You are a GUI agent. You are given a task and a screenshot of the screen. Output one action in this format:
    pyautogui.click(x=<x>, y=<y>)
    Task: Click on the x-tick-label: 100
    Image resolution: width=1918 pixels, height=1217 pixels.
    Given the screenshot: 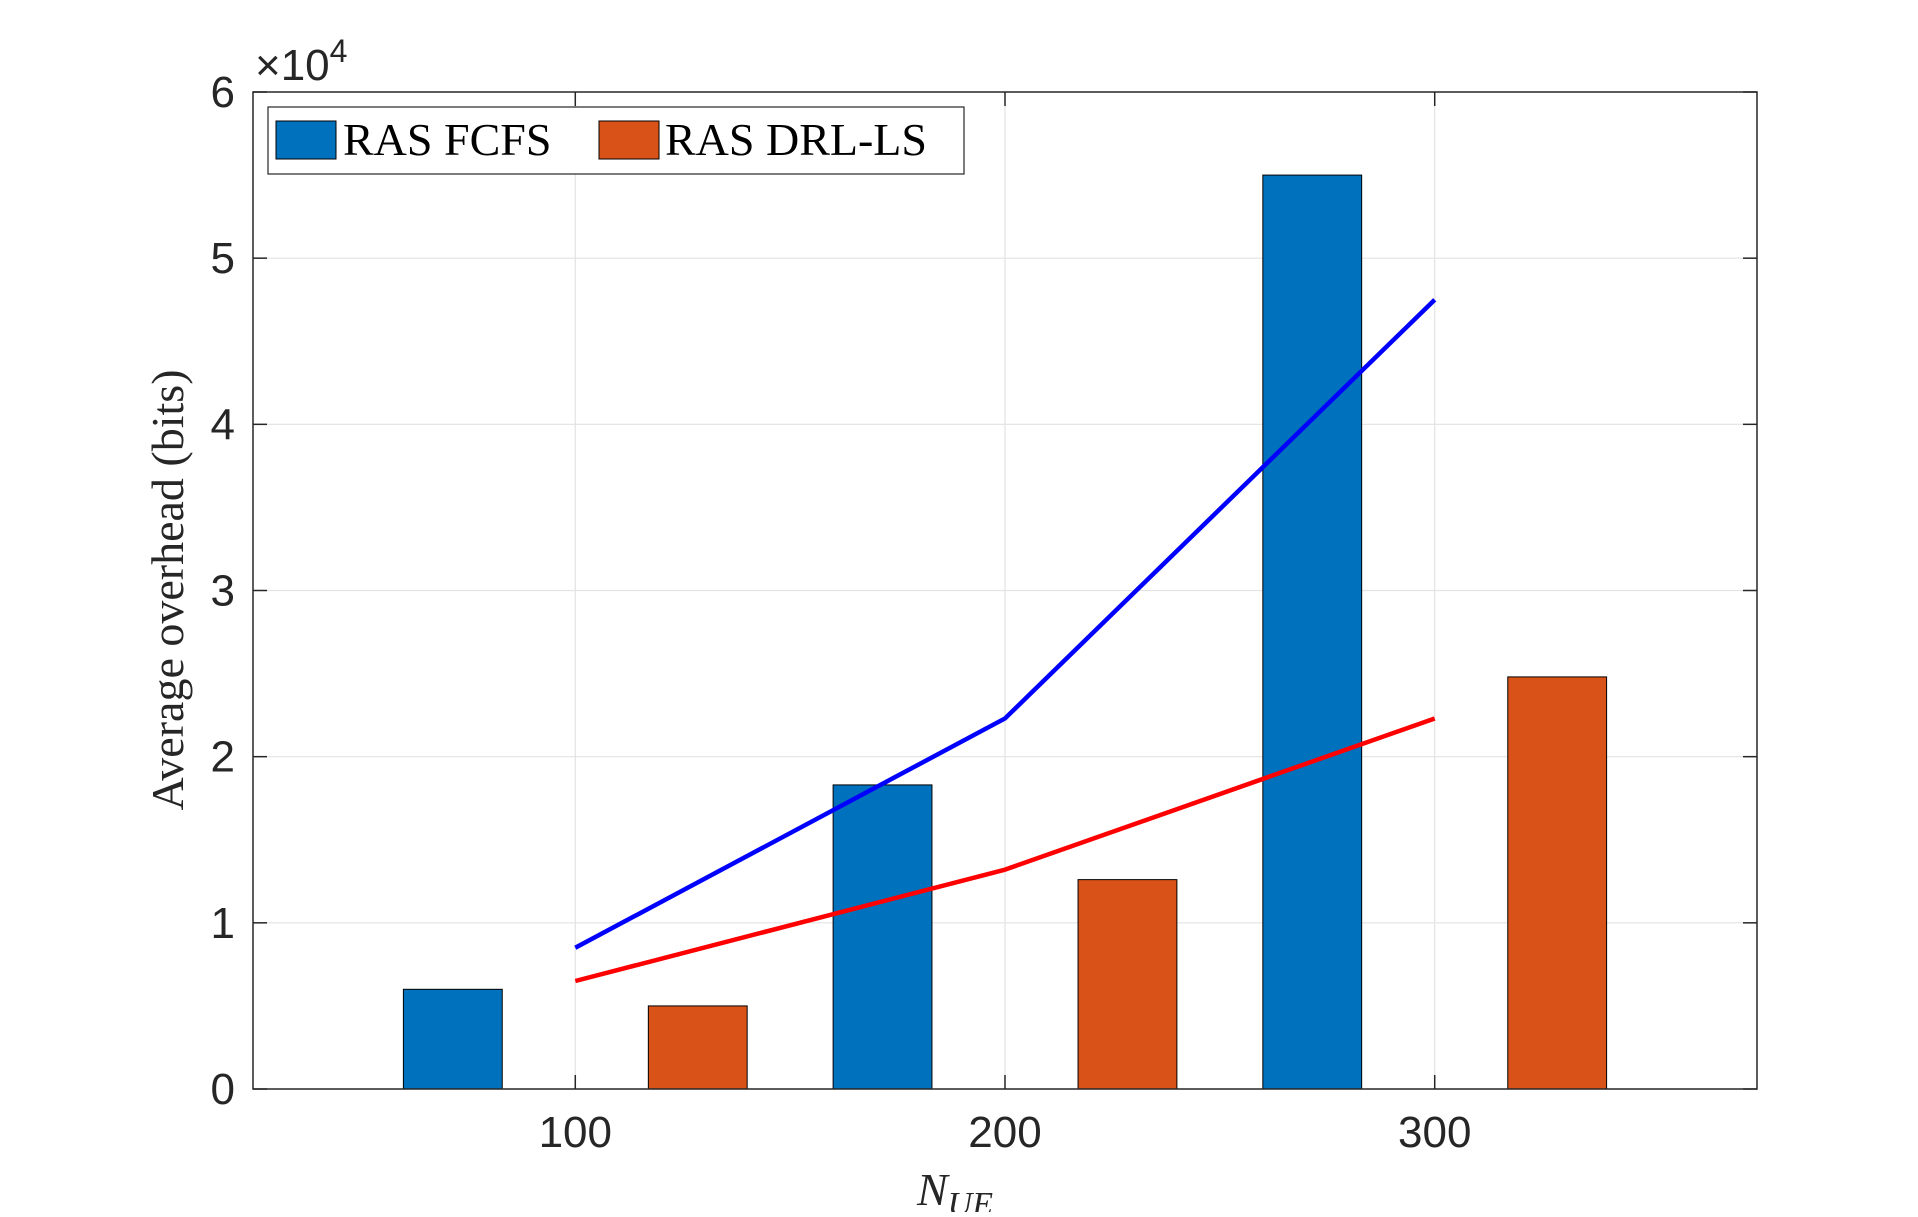 What is the action you would take?
    pyautogui.click(x=575, y=1132)
    